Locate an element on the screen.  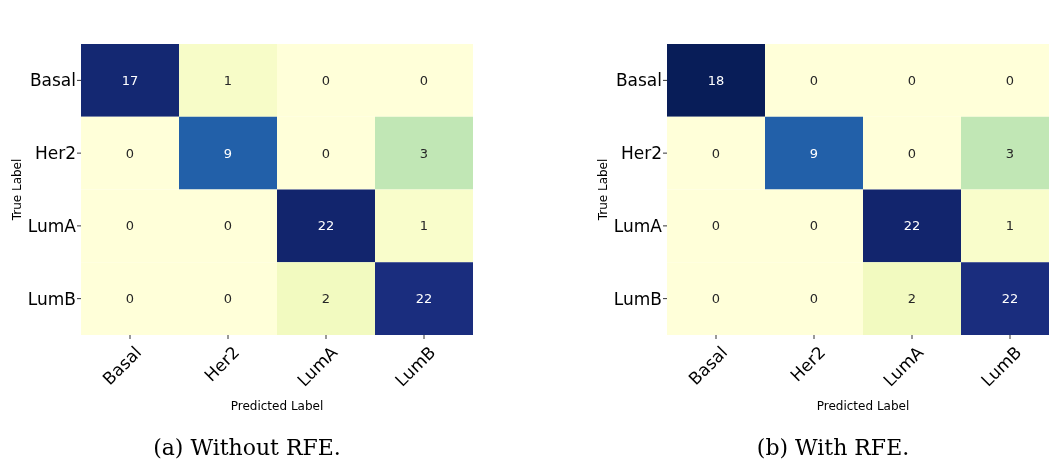
text: (a) Without RFE. is located at coordinates (247, 447).